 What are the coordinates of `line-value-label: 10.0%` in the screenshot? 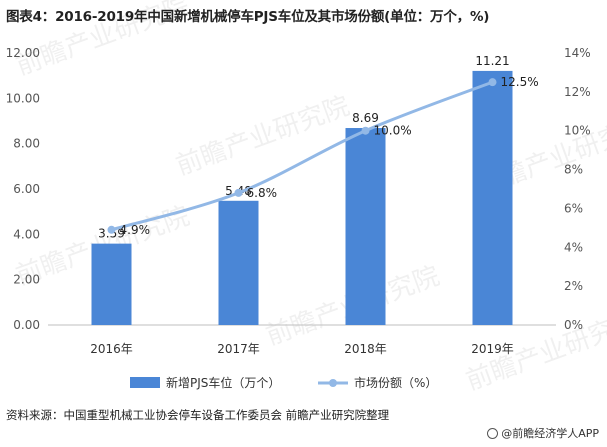 It's located at (393, 131).